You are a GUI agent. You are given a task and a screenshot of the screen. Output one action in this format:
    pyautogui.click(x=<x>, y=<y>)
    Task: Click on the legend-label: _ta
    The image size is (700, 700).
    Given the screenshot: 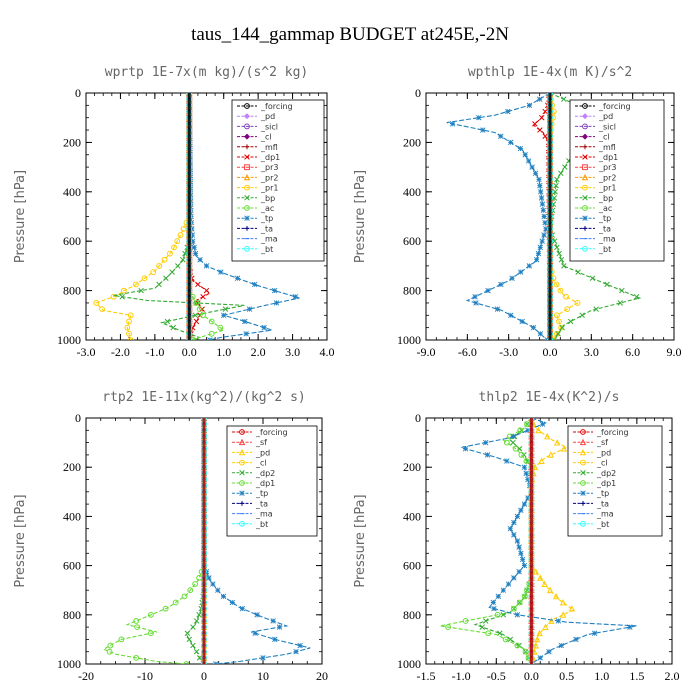 What is the action you would take?
    pyautogui.click(x=604, y=228)
    